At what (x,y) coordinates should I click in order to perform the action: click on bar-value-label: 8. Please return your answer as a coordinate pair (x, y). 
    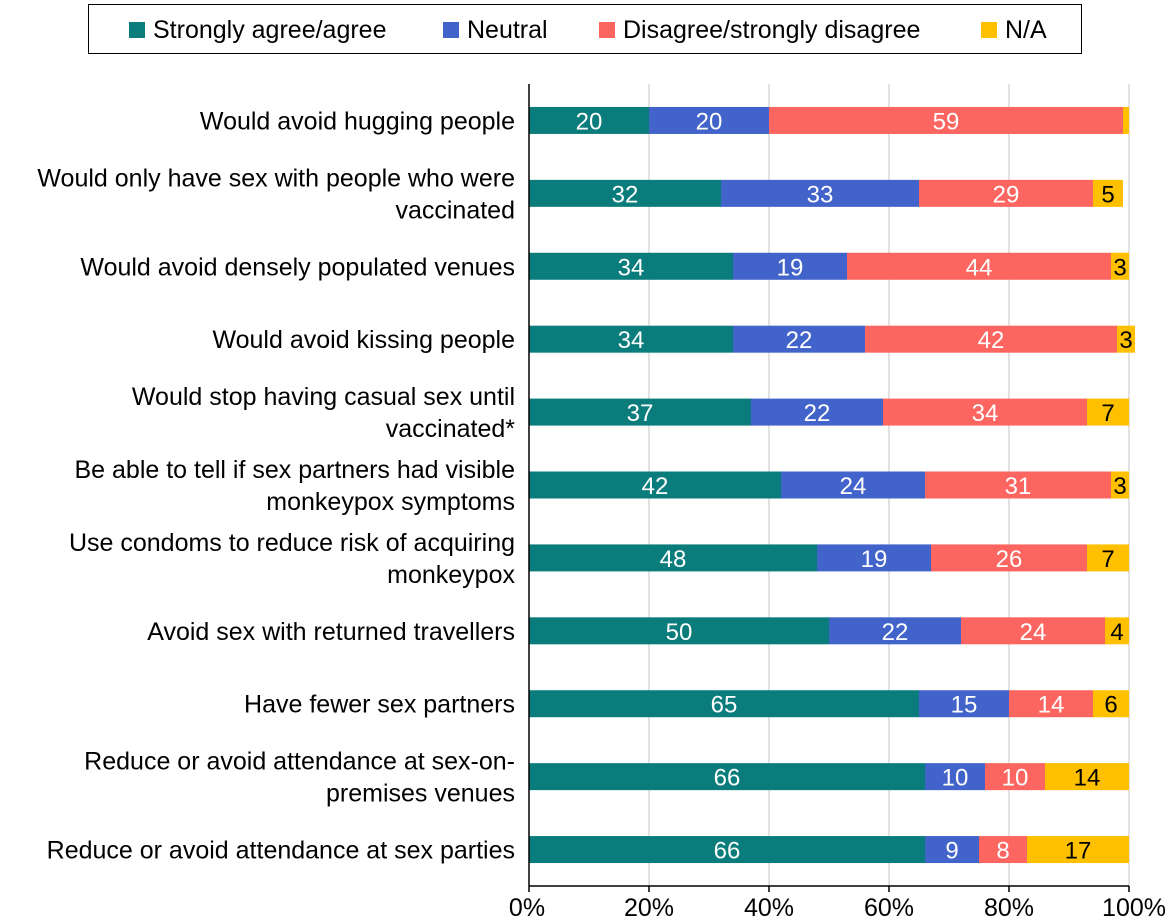
    Looking at the image, I should click on (1002, 851).